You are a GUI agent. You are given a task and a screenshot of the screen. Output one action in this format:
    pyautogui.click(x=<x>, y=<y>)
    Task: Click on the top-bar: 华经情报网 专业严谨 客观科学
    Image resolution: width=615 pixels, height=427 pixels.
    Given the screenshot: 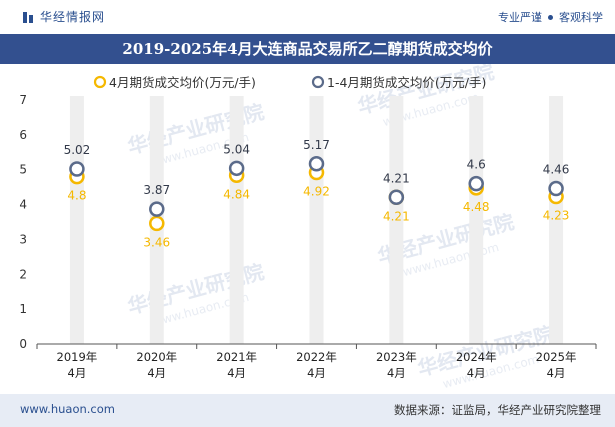 What is the action you would take?
    pyautogui.click(x=307, y=17)
    